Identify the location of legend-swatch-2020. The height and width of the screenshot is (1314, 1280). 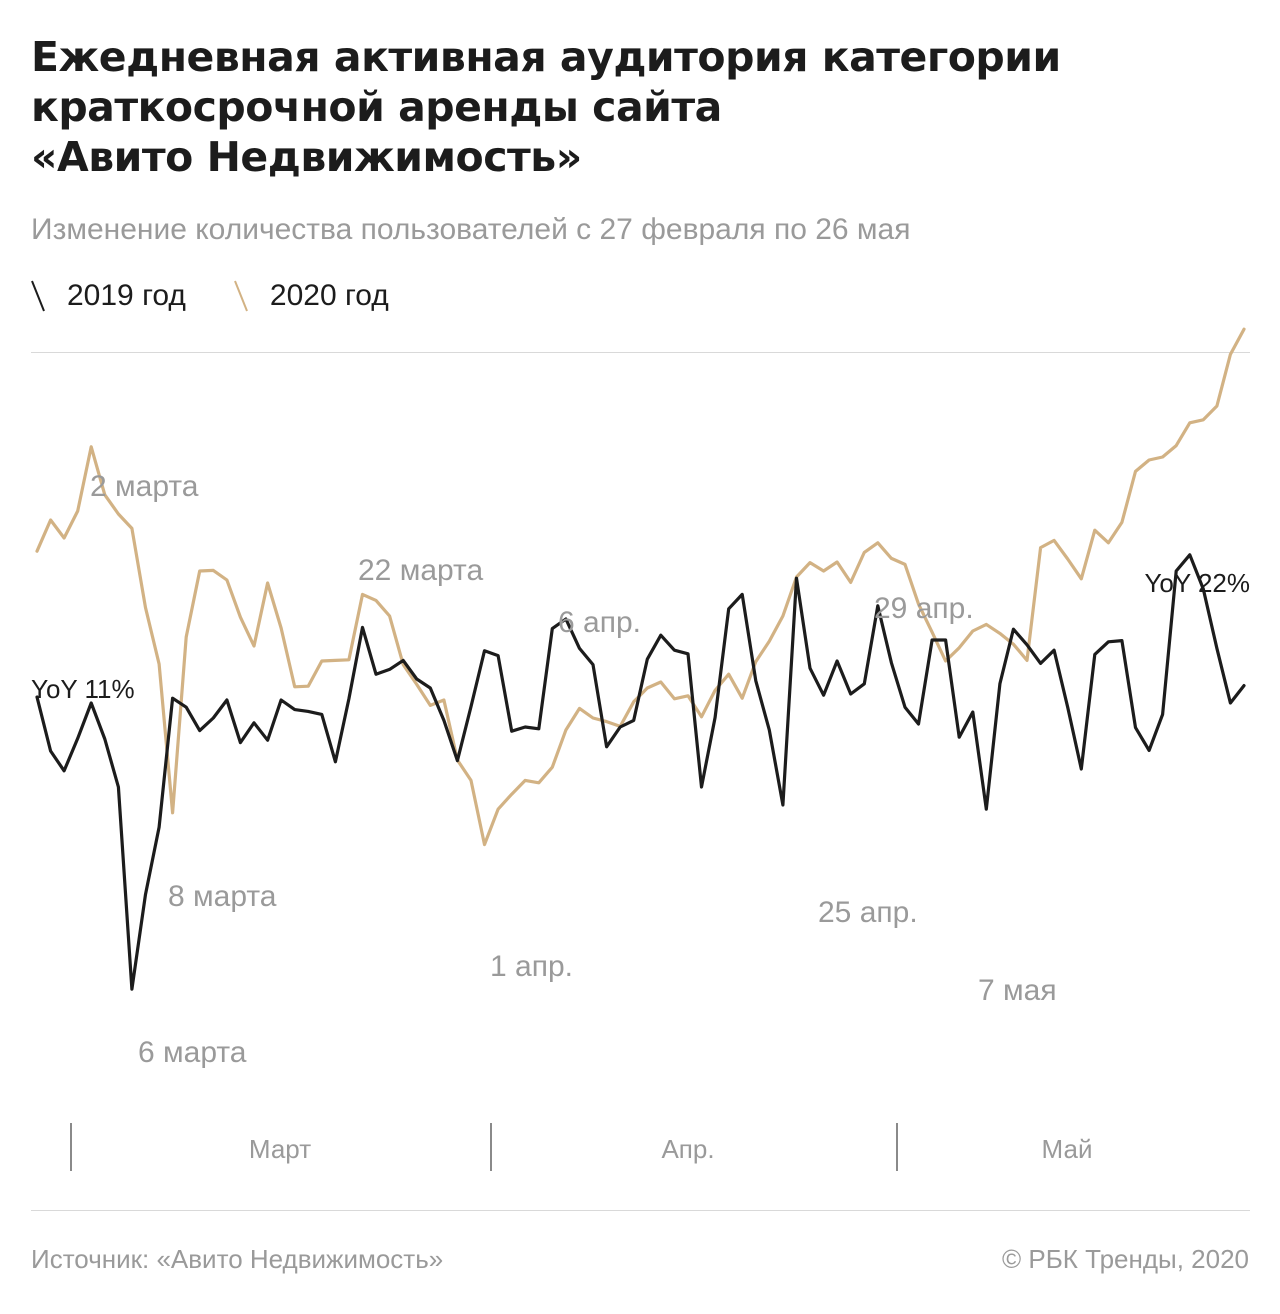
(240, 296).